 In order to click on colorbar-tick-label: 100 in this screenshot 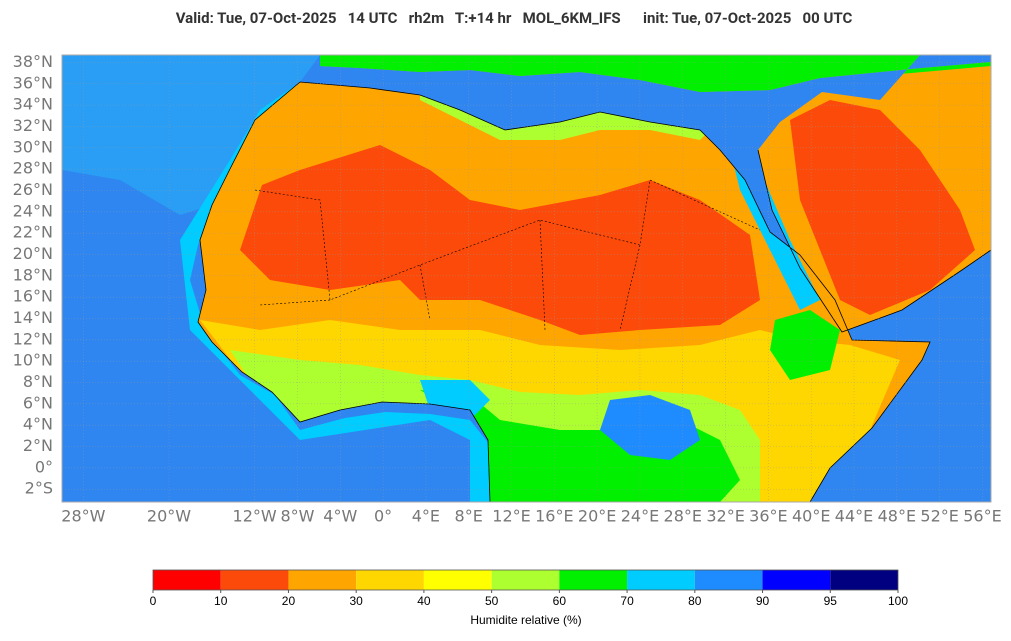, I will do `click(898, 601)`.